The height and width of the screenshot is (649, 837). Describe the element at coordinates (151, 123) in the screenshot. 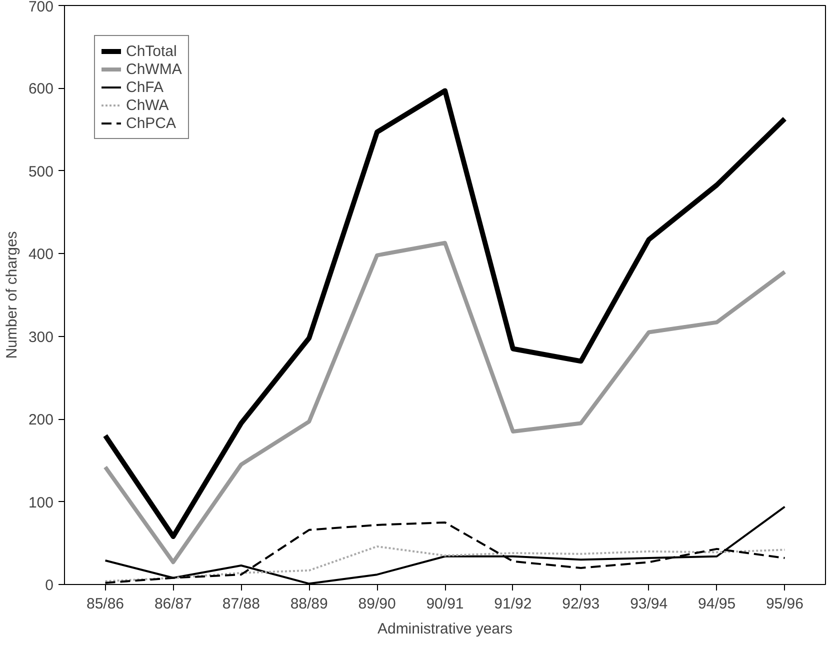

I see `legend-label: ChPCA` at that location.